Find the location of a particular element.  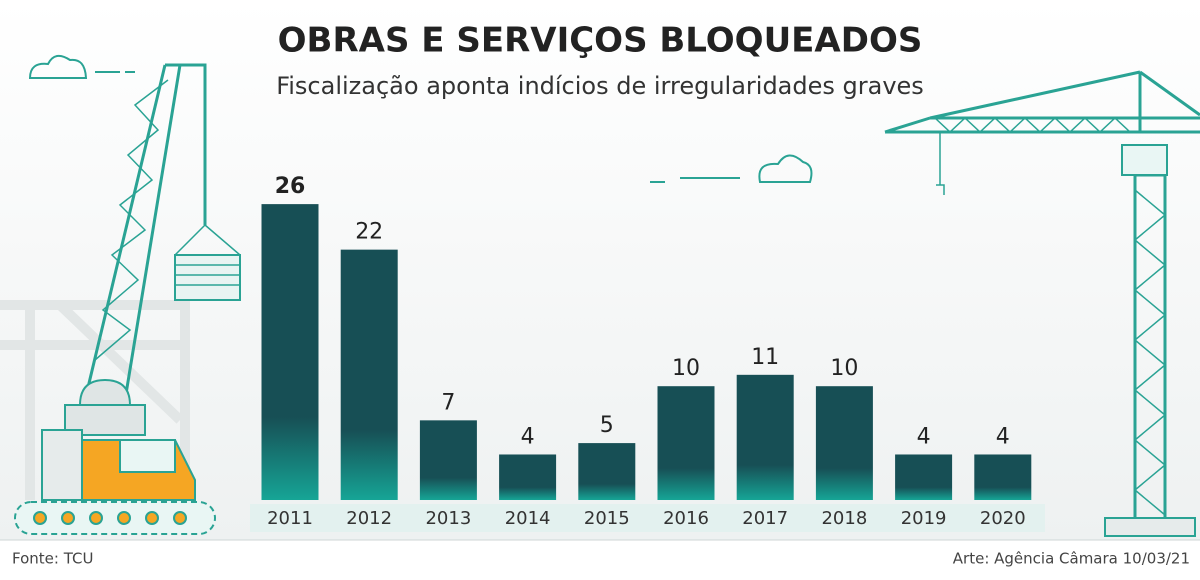

credit: Arte: Agência Câmara 10/03/21 is located at coordinates (1071, 559).